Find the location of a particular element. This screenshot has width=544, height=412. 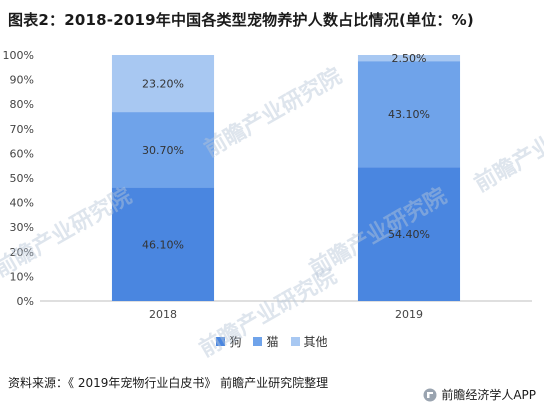

data-label: 46.10% is located at coordinates (163, 244).